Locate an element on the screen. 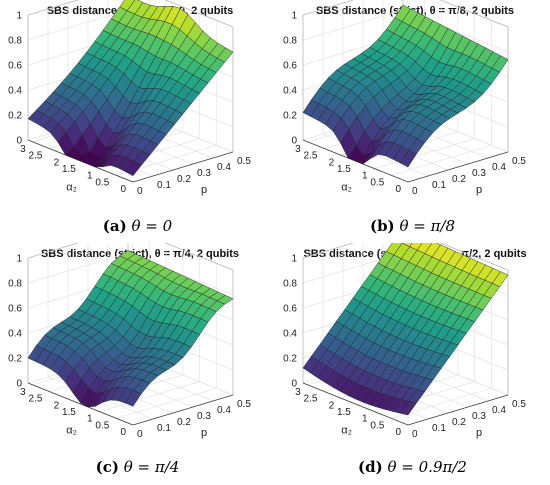 The height and width of the screenshot is (485, 550). chart-title: SBS distance (strict), θ = π/4, 2 qubits is located at coordinates (140, 254).